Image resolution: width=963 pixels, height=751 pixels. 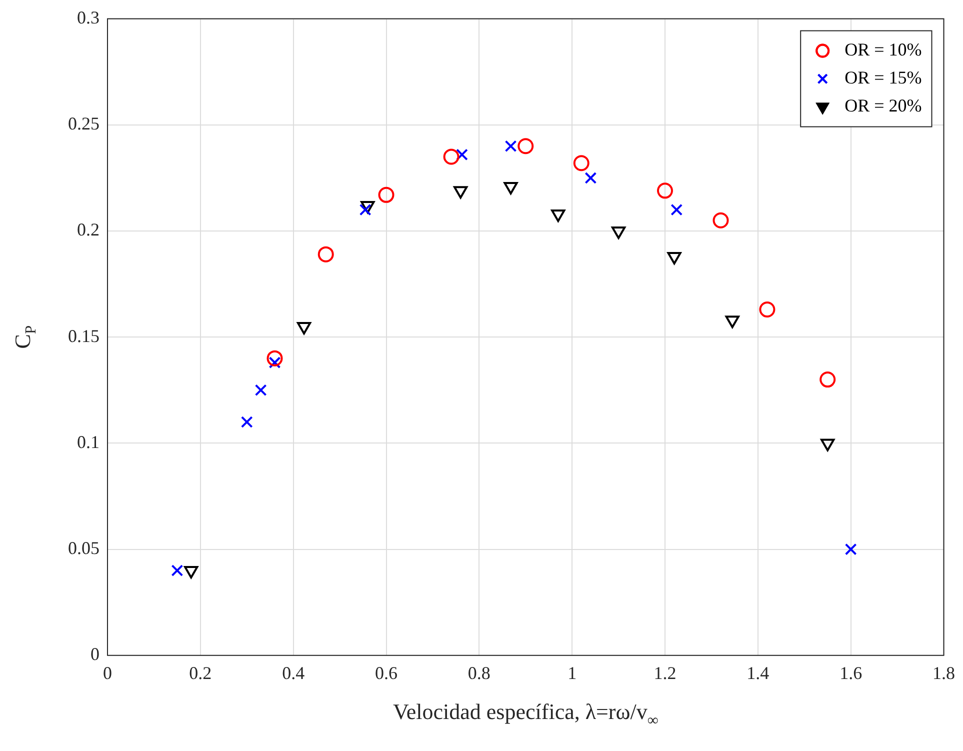 What do you see at coordinates (84, 124) in the screenshot?
I see `y-tick-label: 0.25` at bounding box center [84, 124].